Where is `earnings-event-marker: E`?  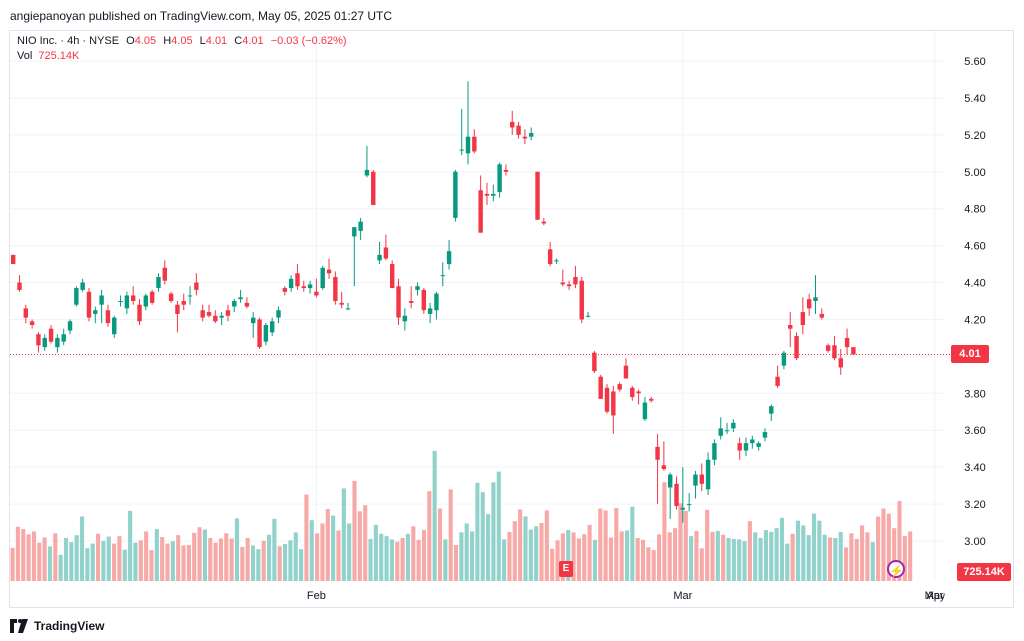 earnings-event-marker: E is located at coordinates (566, 569).